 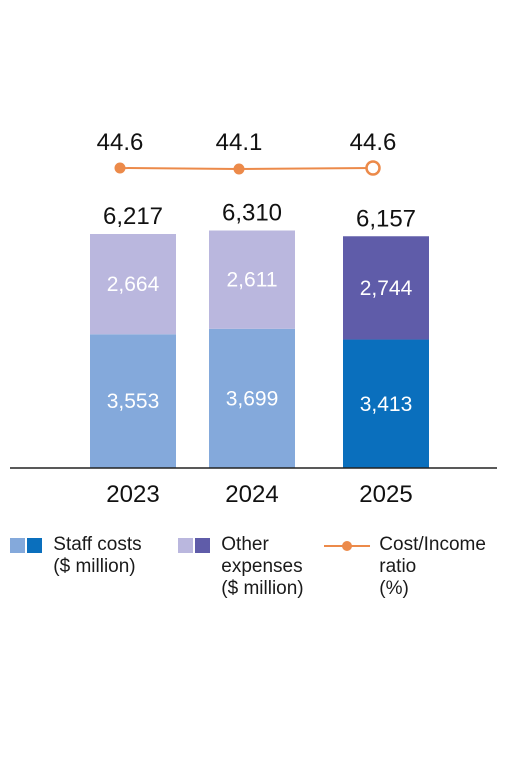 I want to click on legend-staff-line1: Staff costs, so click(x=97, y=544).